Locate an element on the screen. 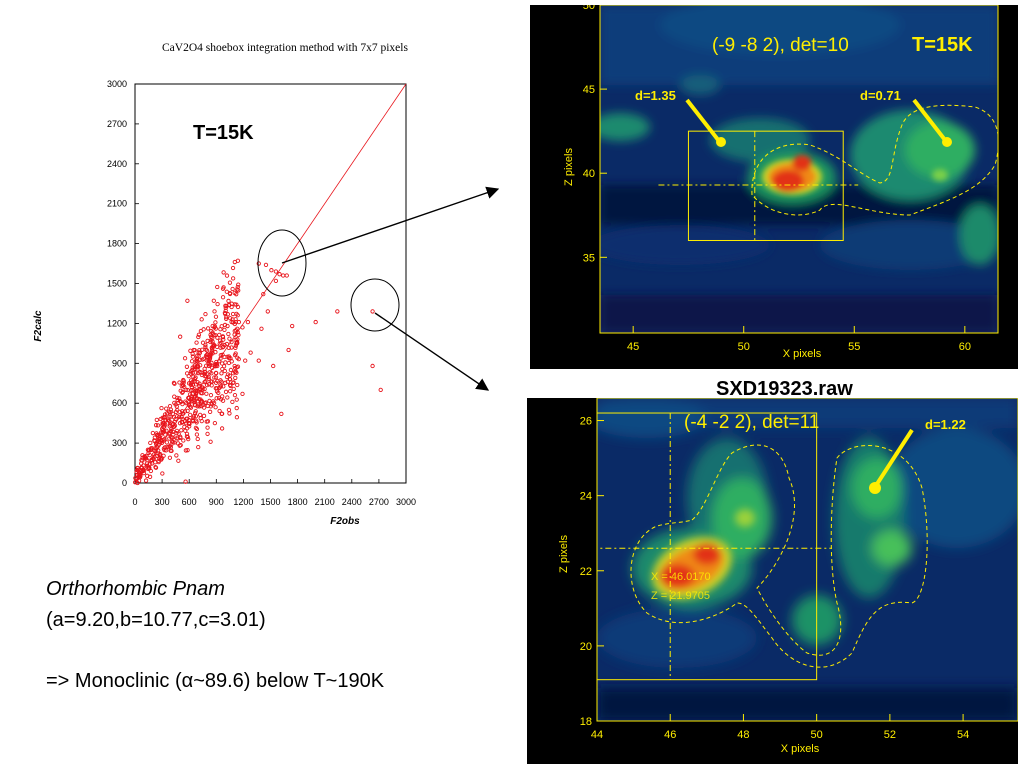  monoclinic-note-end: ~89.6) below T~190K is located at coordinates (289, 681).